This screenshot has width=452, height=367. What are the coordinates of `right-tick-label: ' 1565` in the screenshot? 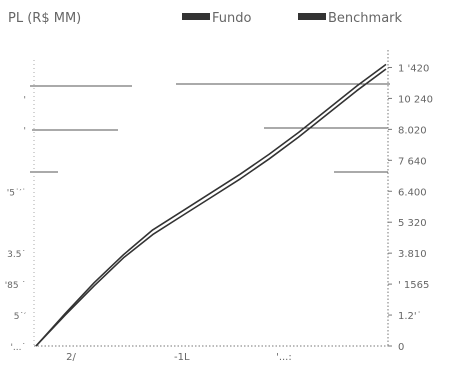 It's located at (413, 285).